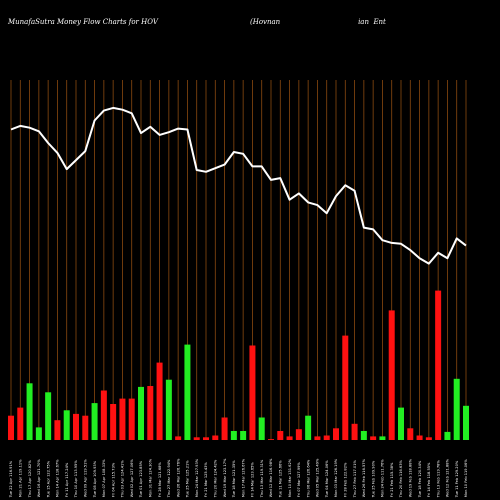 The height and width of the screenshot is (500, 500). What do you see at coordinates (20, 478) in the screenshot?
I see `x-tick-label: Mon 21 Apr 119.11%` at bounding box center [20, 478].